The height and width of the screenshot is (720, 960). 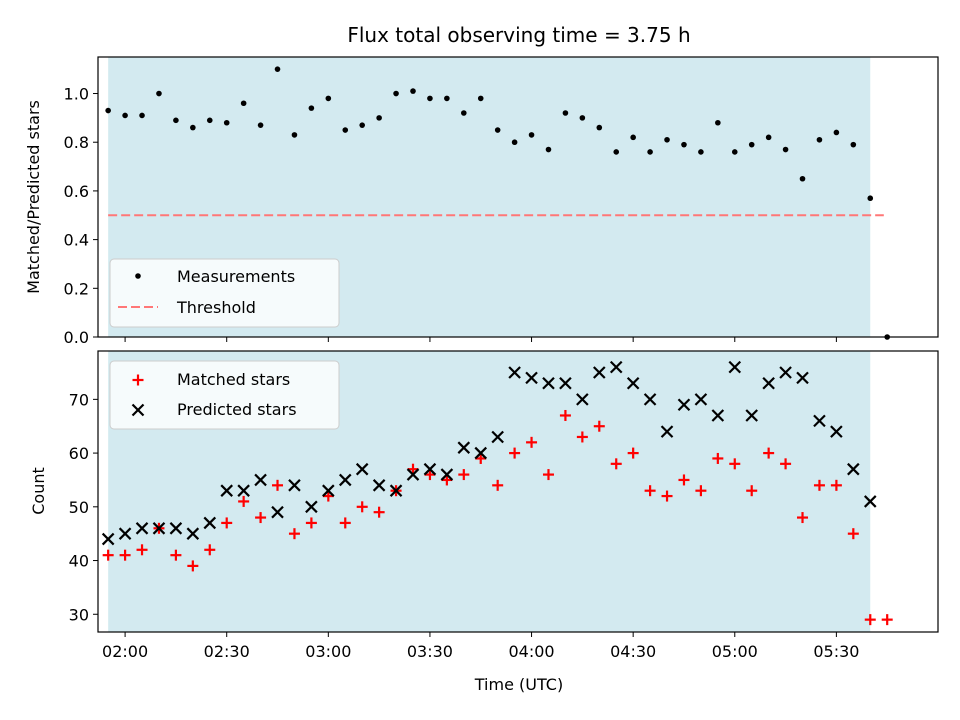 I want to click on x-tick-label: 05:30, so click(x=836, y=651).